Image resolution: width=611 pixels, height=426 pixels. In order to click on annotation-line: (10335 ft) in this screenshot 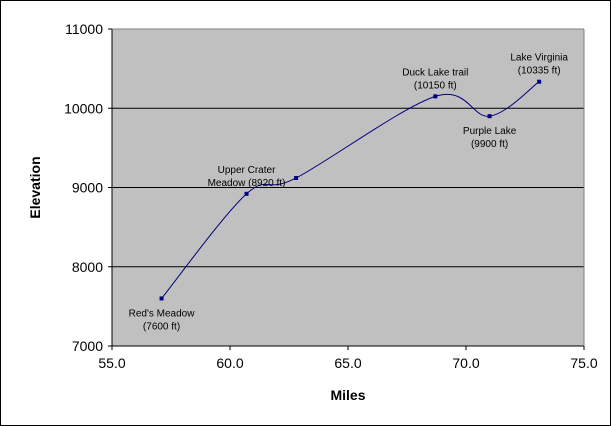, I will do `click(539, 71)`.